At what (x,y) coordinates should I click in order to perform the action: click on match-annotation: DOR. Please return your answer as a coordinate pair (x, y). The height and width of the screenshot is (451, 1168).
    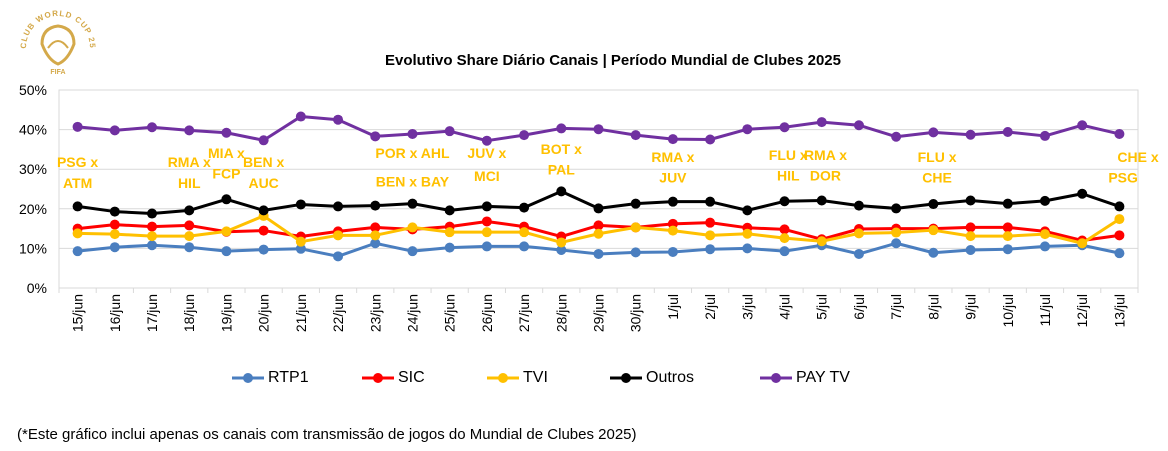
    Looking at the image, I should click on (825, 176).